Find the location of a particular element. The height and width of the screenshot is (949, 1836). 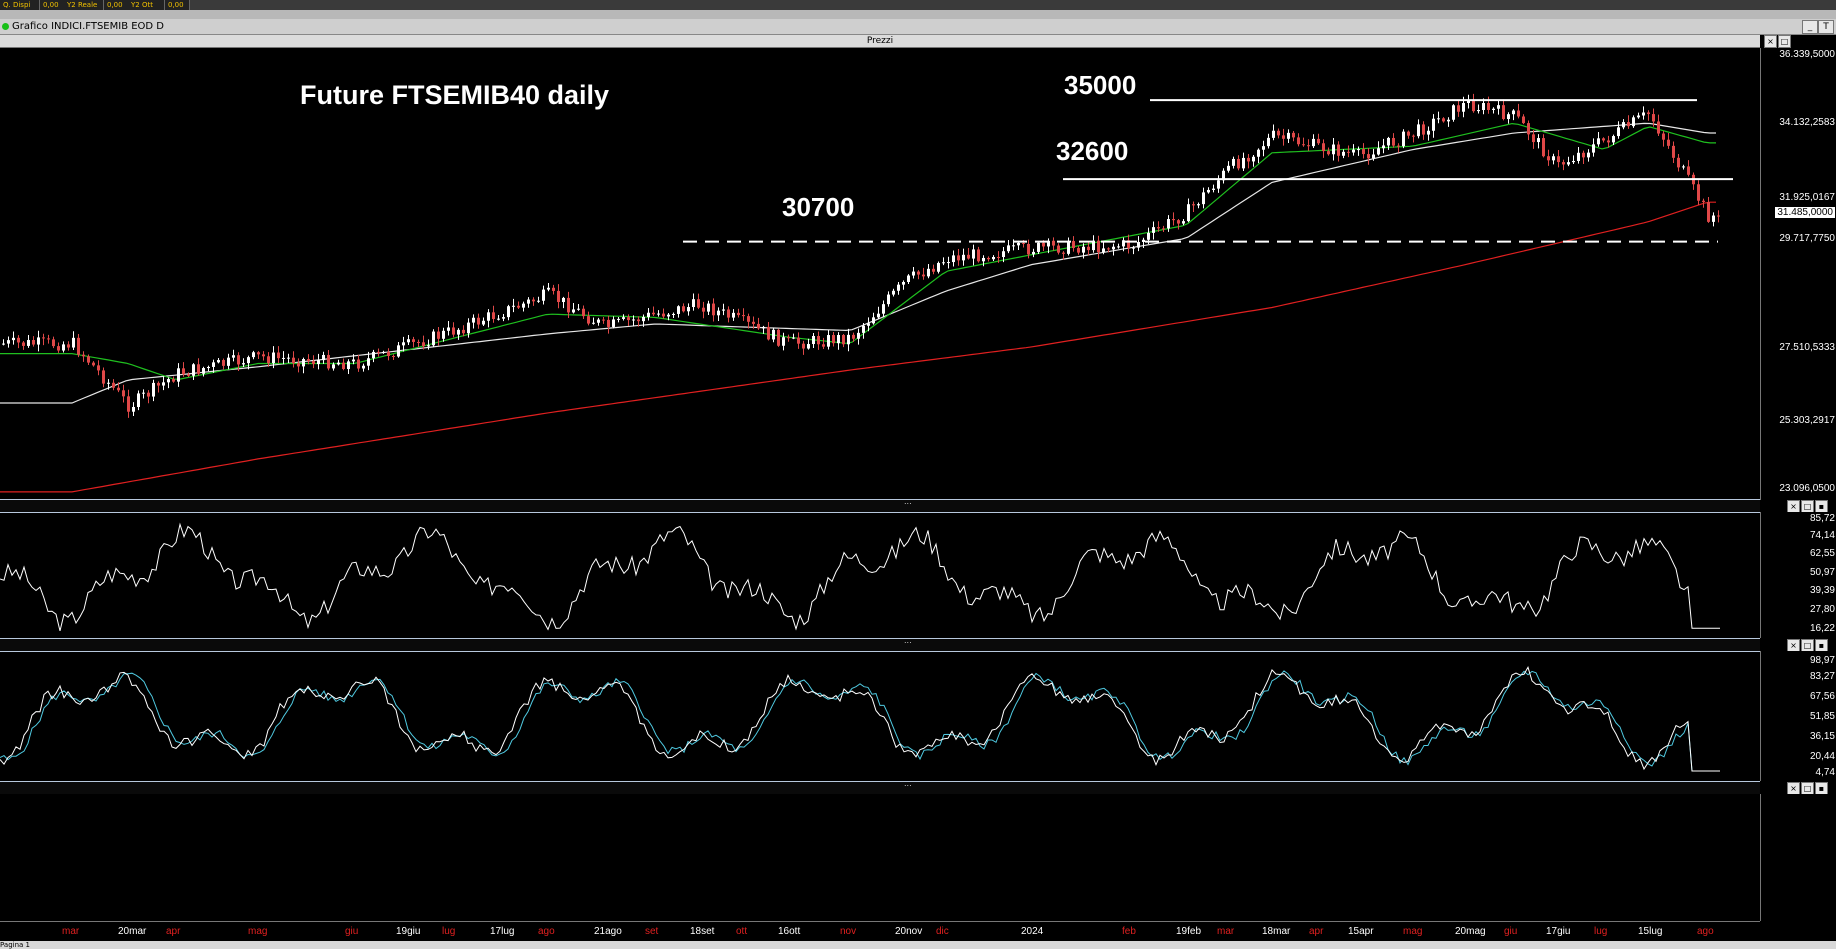

stochastic-chart is located at coordinates (880, 716).